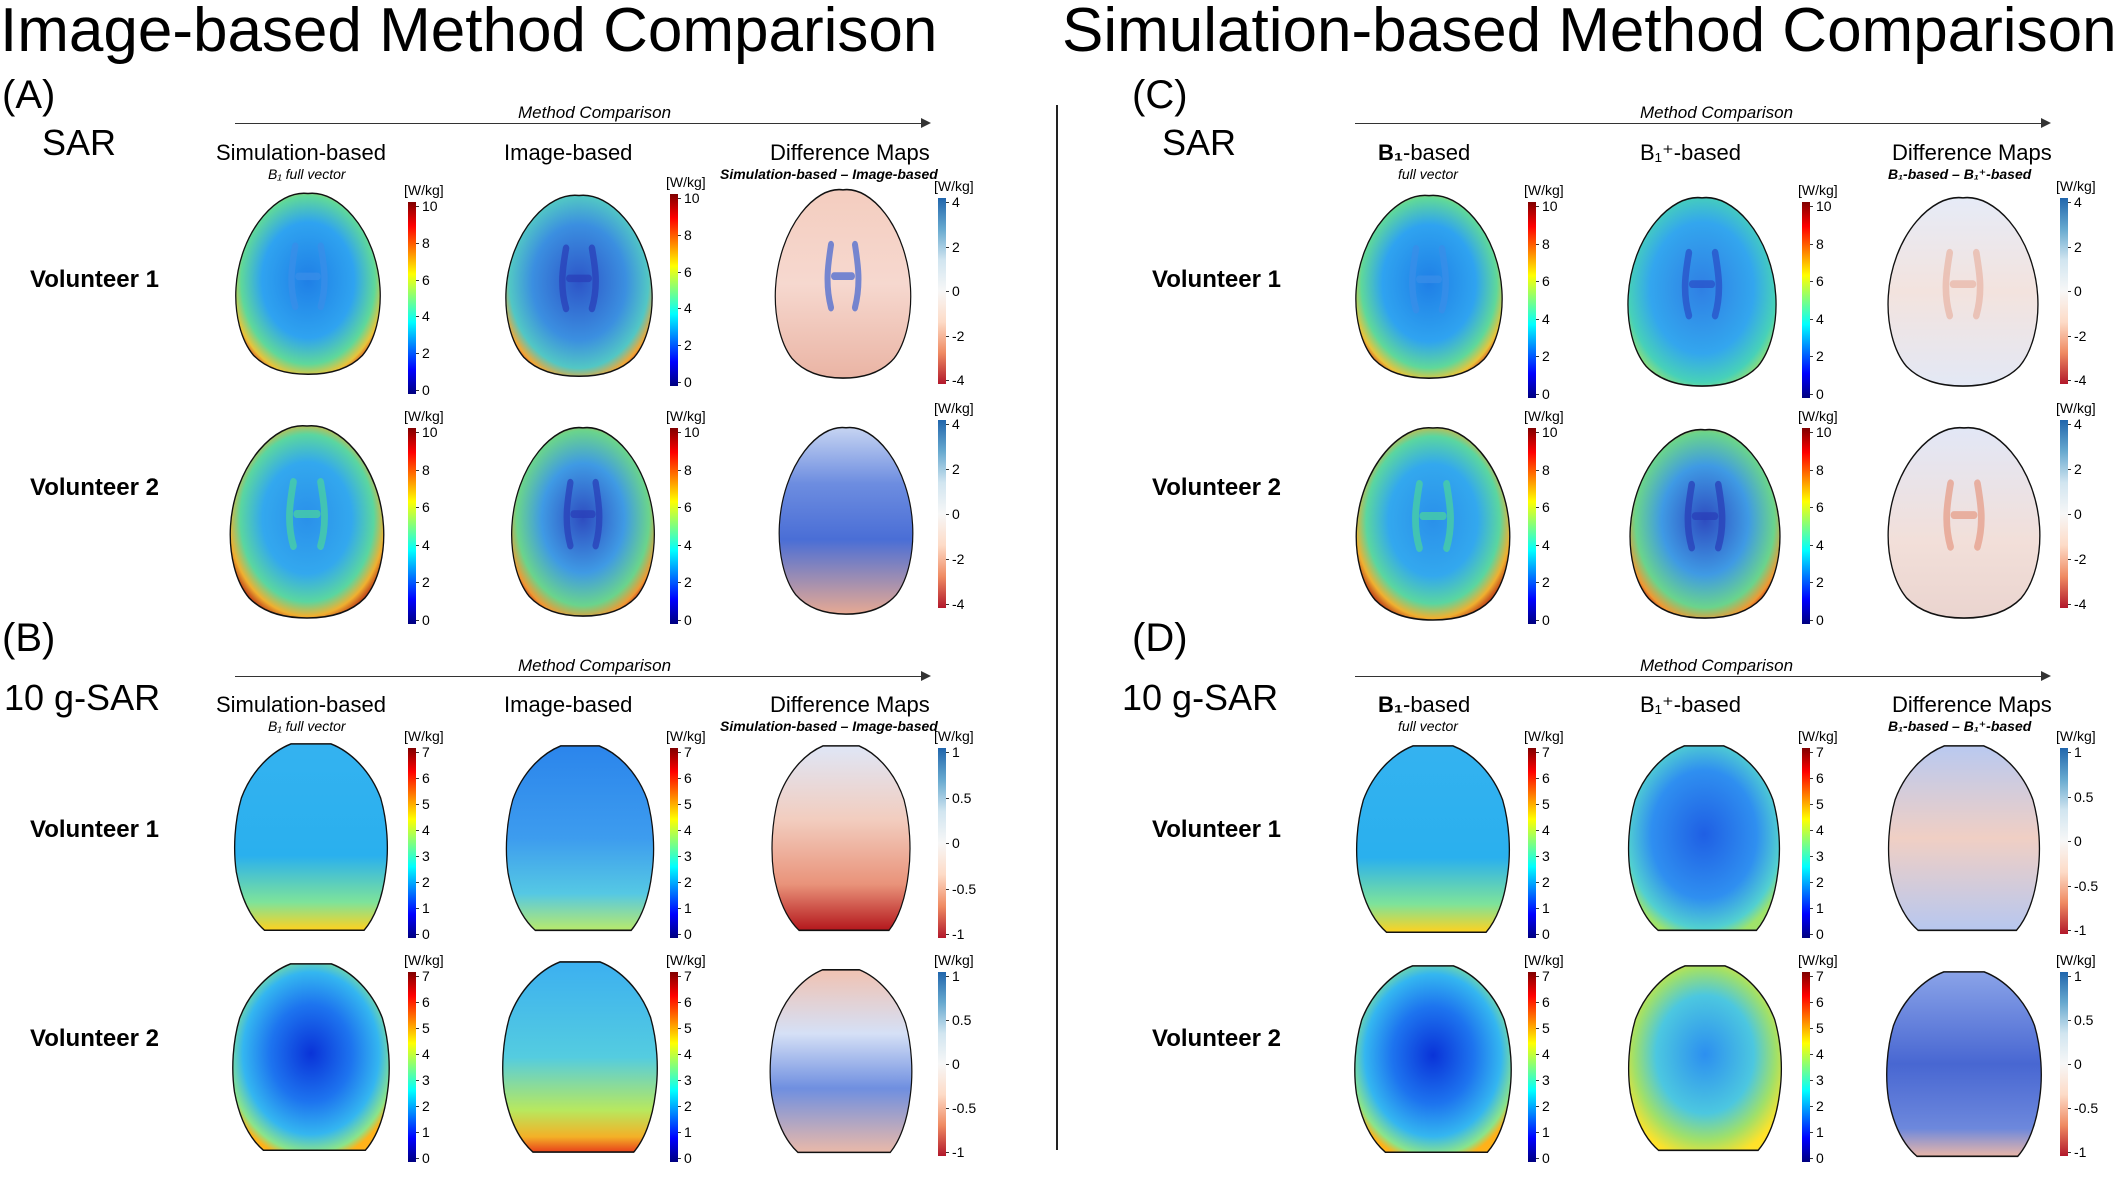  I want to click on panel-b-v1-diff-map, so click(841, 838).